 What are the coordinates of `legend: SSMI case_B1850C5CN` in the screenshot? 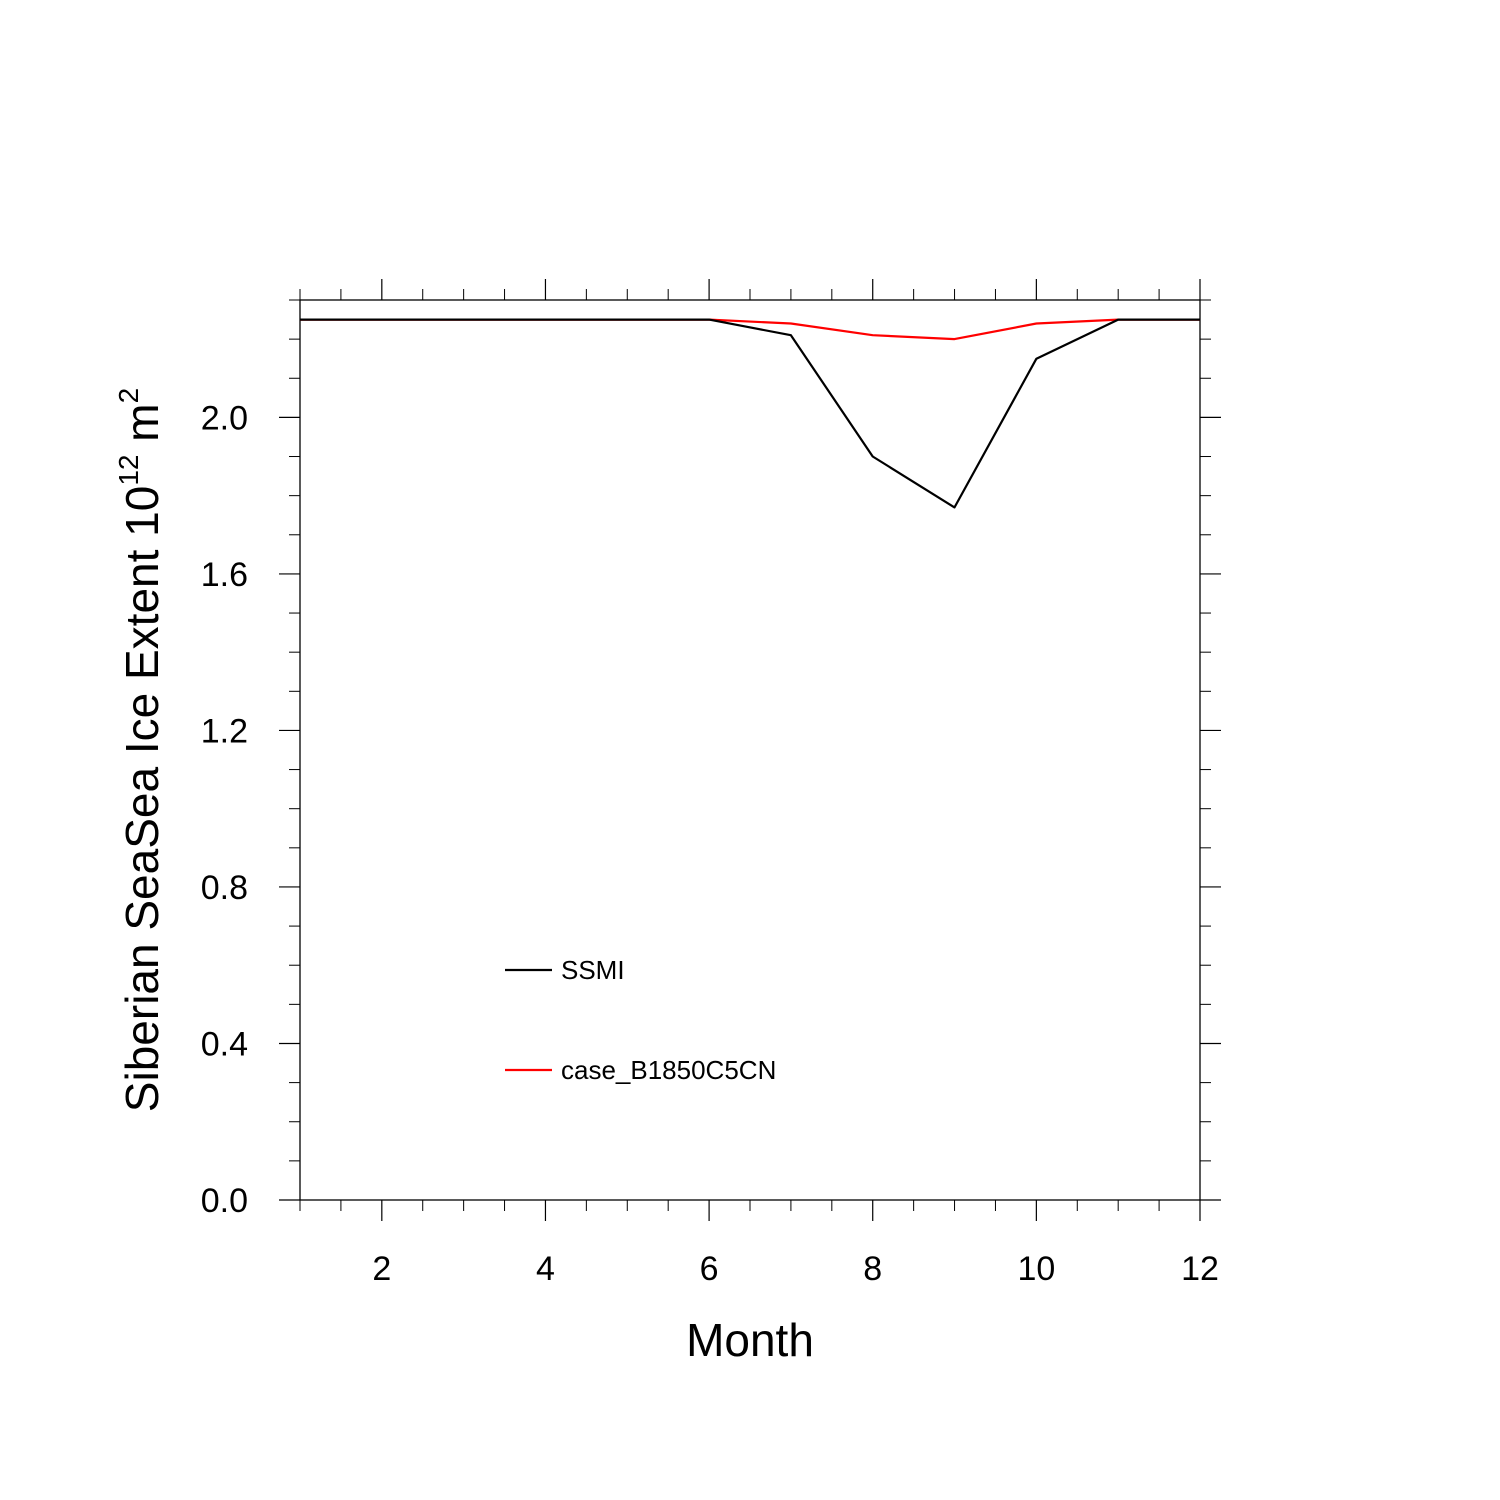 It's located at (640, 1020).